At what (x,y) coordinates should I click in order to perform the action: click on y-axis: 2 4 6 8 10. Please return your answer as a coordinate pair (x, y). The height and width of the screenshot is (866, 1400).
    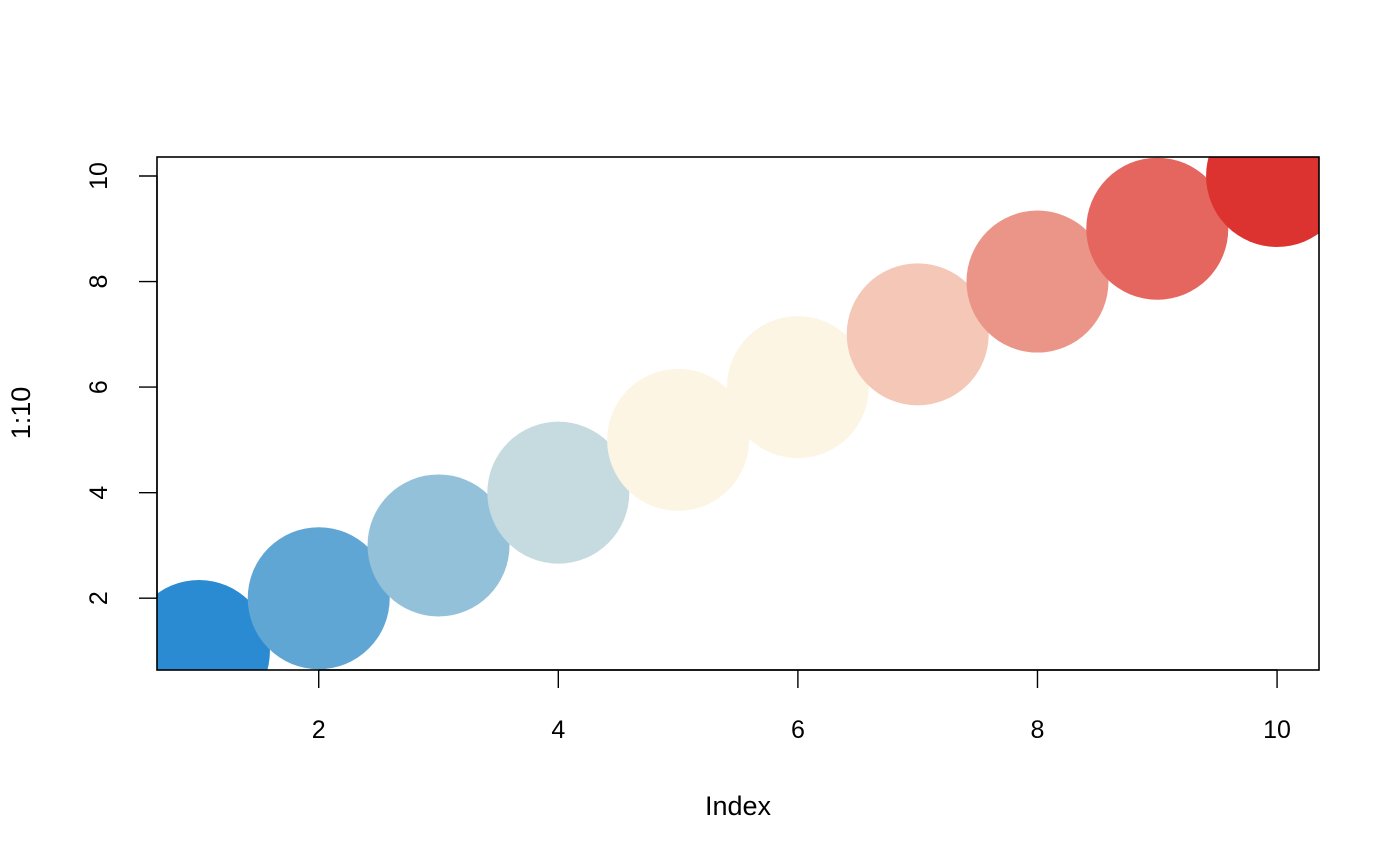
    Looking at the image, I should click on (121, 383).